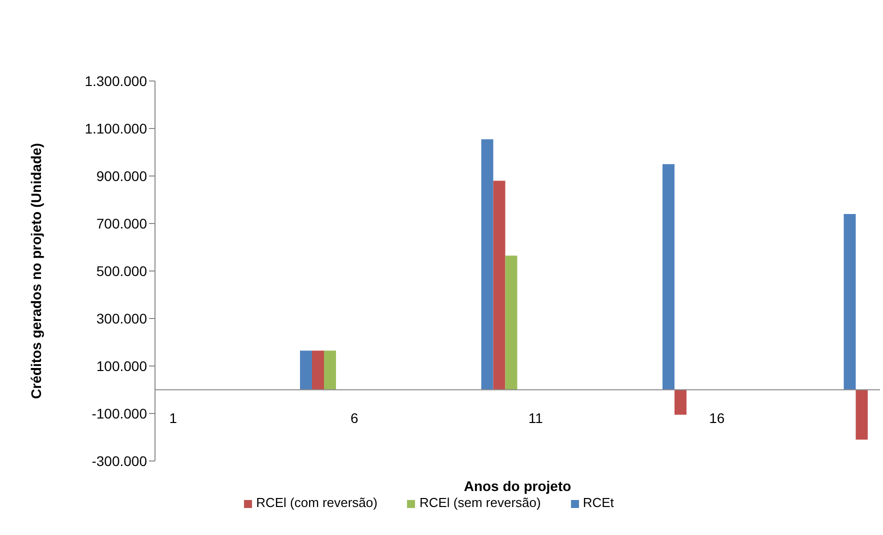  I want to click on y-tick-label: 500.000, so click(122, 270).